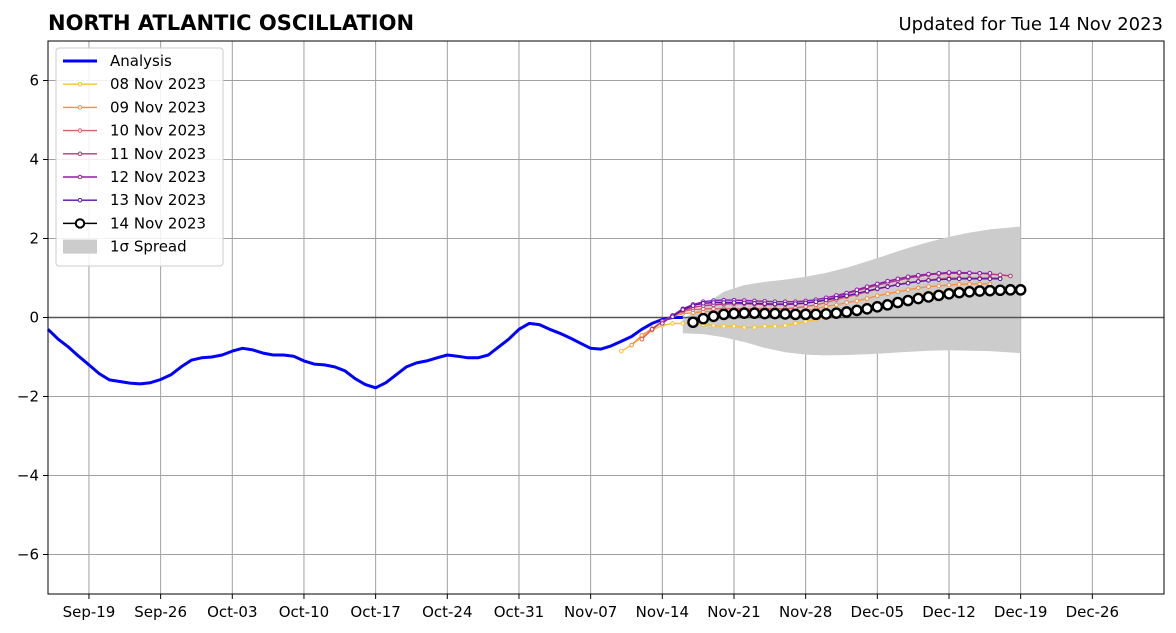 The height and width of the screenshot is (633, 1176). What do you see at coordinates (148, 247) in the screenshot?
I see `legend-label: 1σ Spread` at bounding box center [148, 247].